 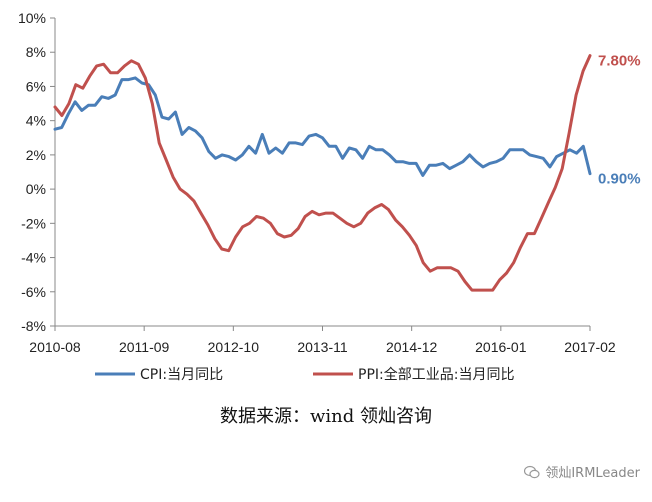 What do you see at coordinates (325, 416) in the screenshot?
I see `source-note: 数据来源：wind 领灿咨询` at bounding box center [325, 416].